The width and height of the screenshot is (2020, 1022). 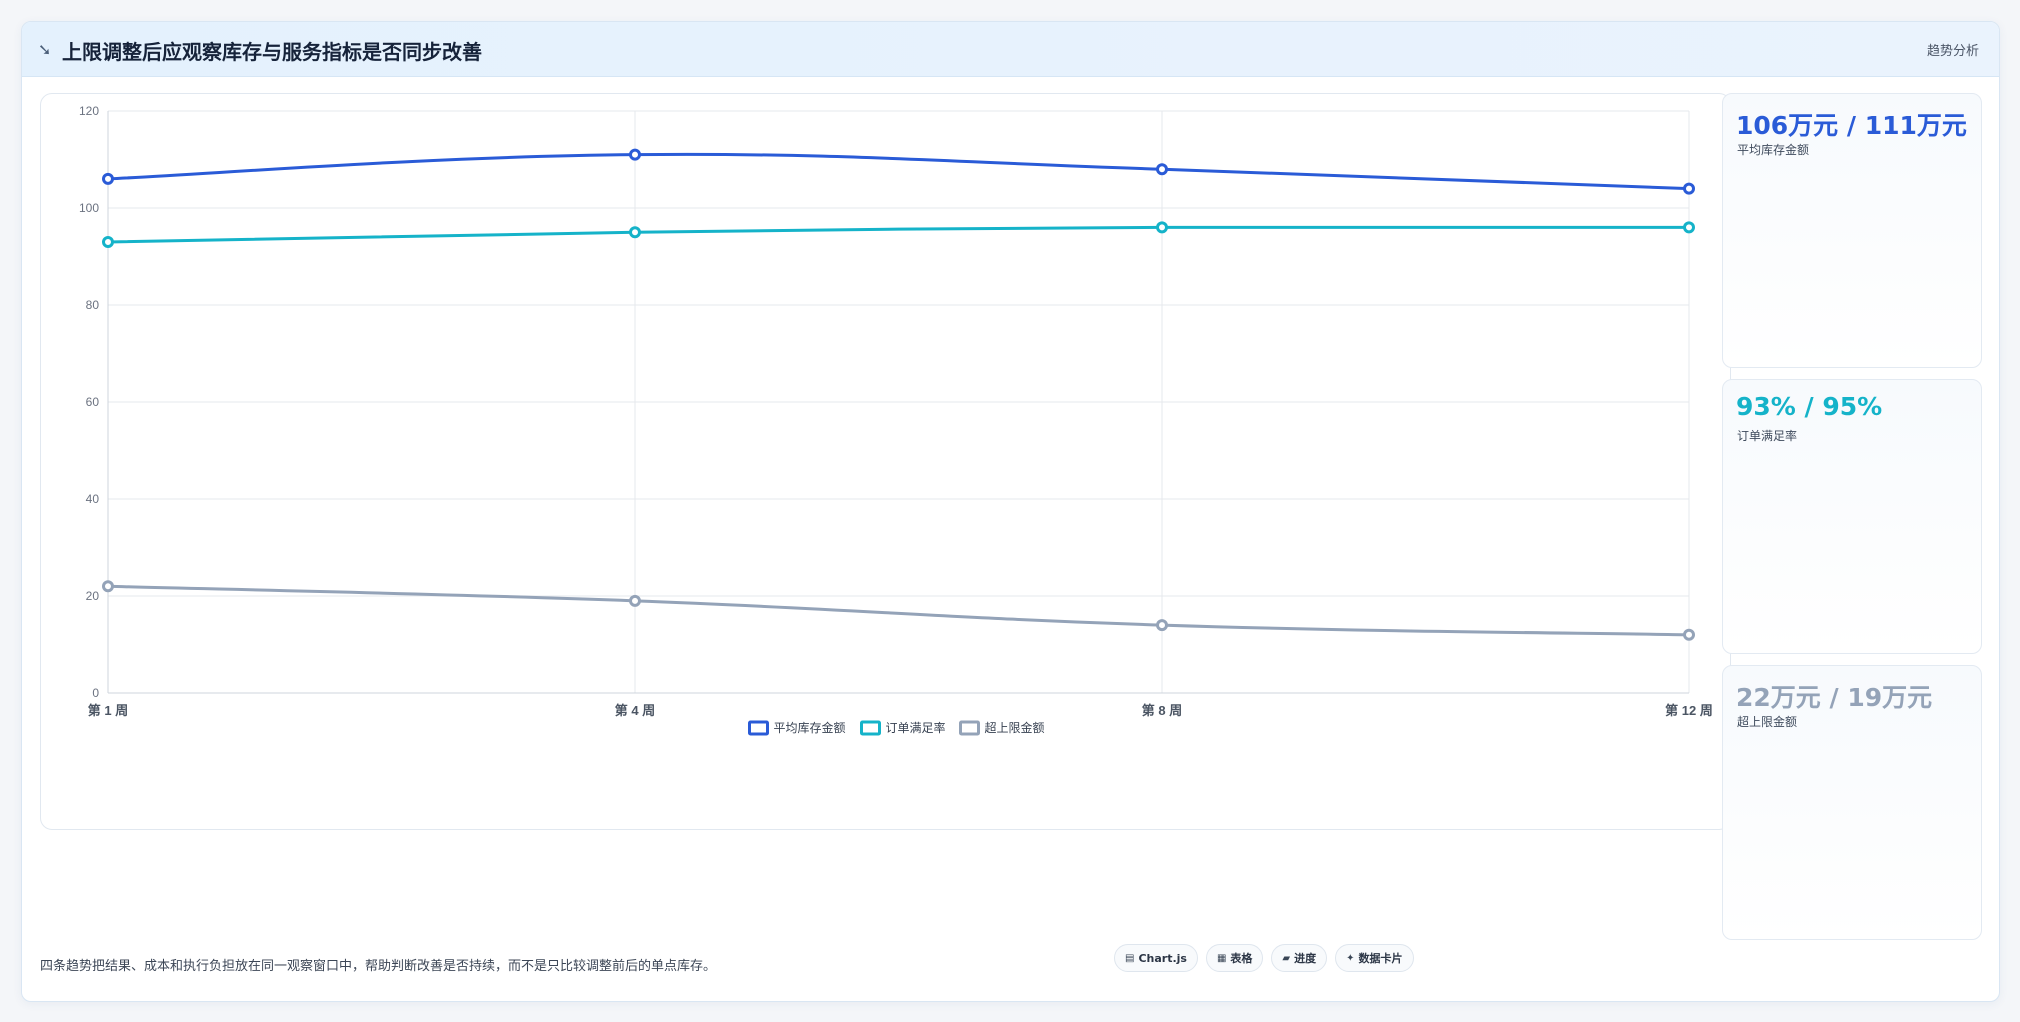 I want to click on progress-icon: ▰, so click(x=1286, y=958).